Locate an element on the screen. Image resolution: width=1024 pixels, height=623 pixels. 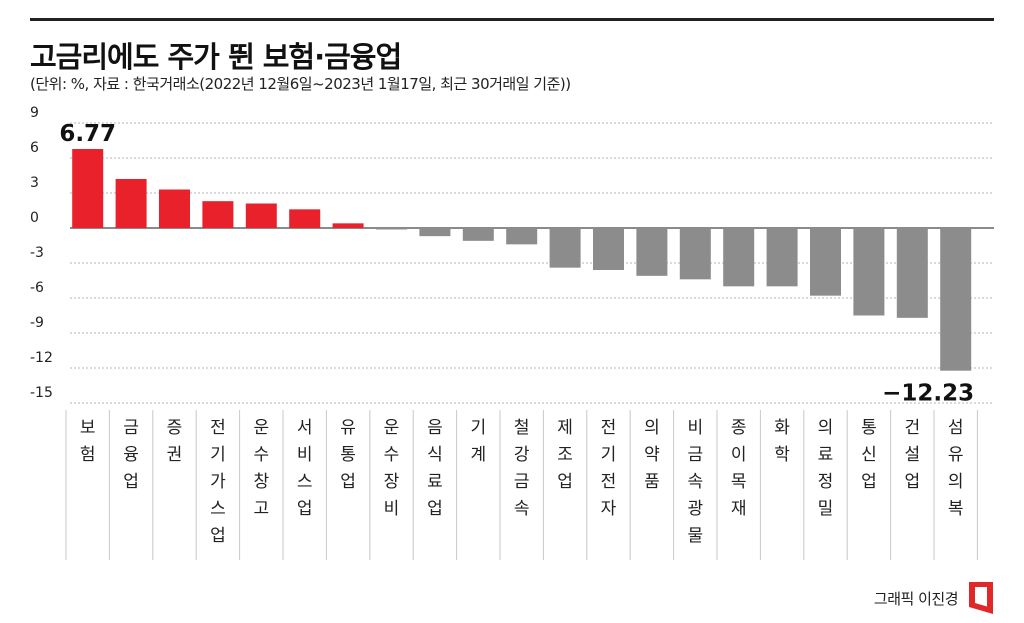
y-tick-label: 9 is located at coordinates (34, 113).